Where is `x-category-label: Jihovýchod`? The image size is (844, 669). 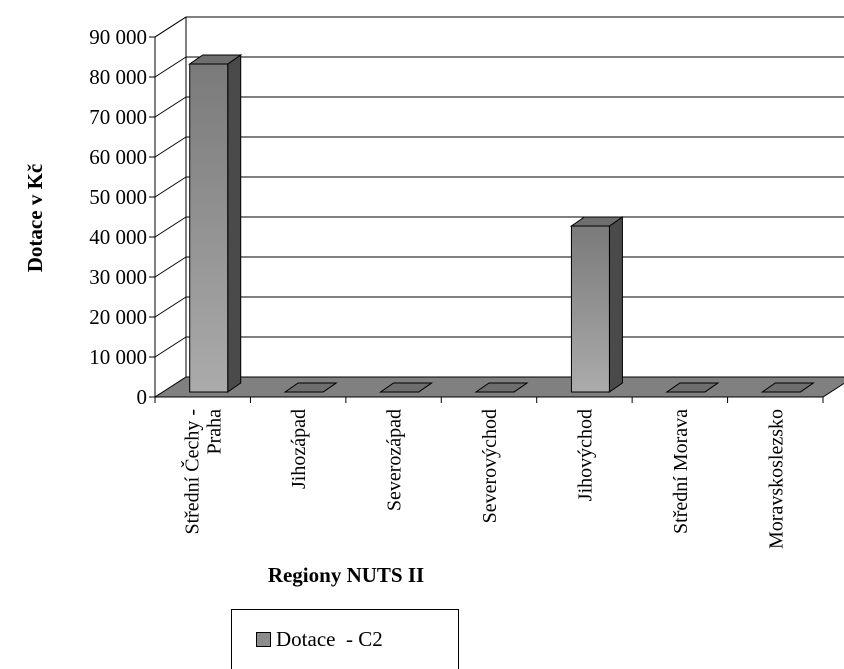
x-category-label: Jihovýchod is located at coordinates (585, 455).